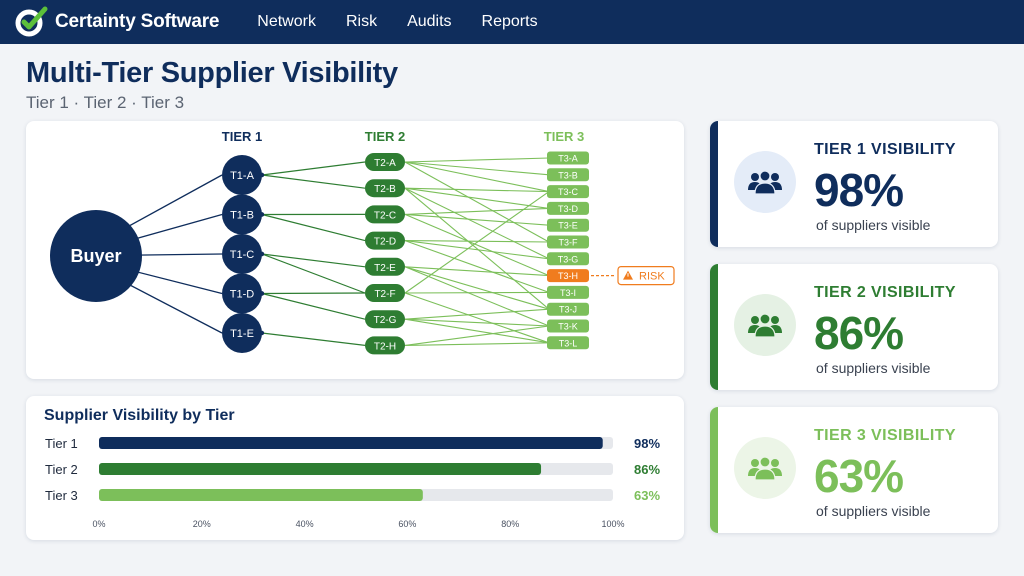 This screenshot has width=1024, height=576. I want to click on bar-category-label: Tier 2, so click(61, 469).